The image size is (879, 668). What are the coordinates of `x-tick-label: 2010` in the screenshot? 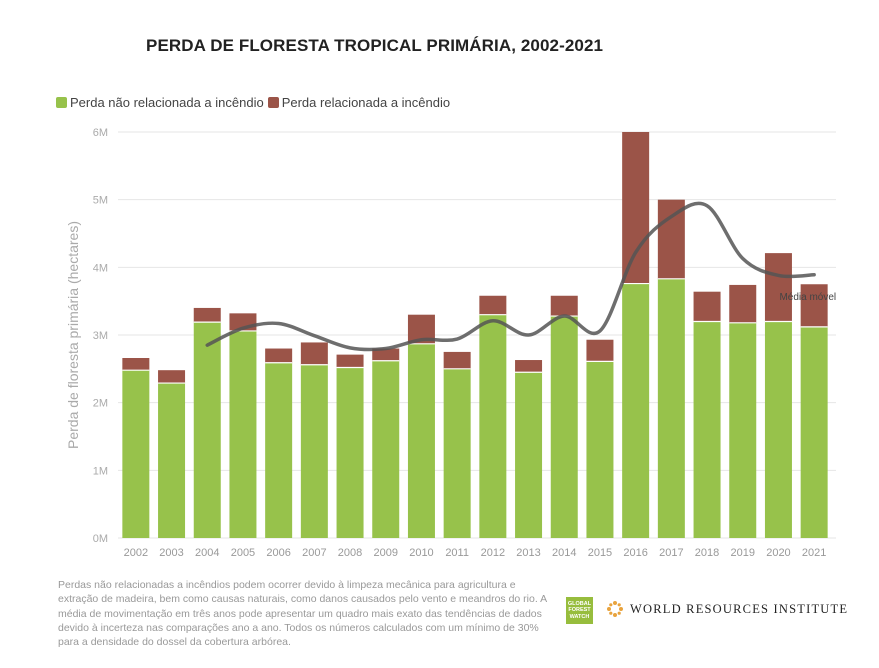 It's located at (421, 553).